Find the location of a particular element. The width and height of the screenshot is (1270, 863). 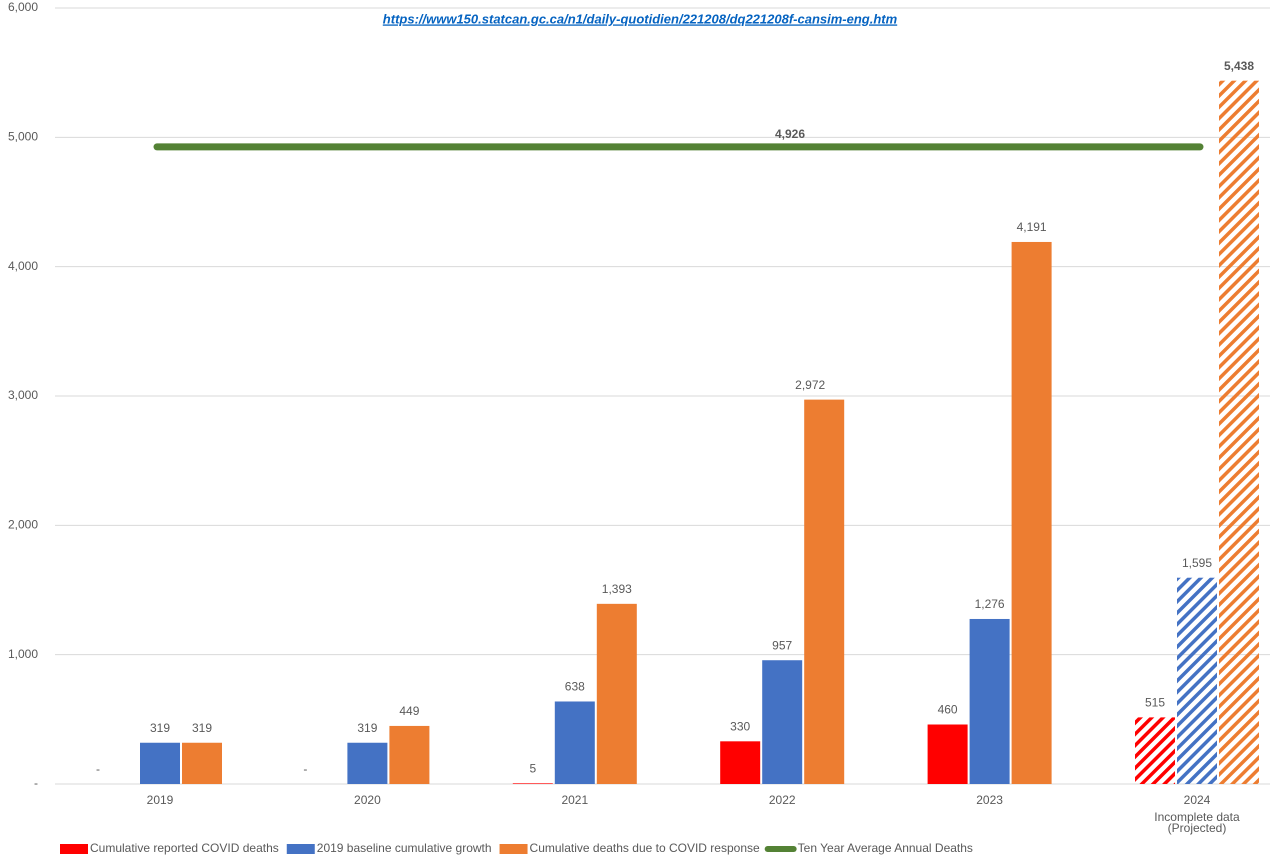

legend-label: Ten Year Average Annual Deaths is located at coordinates (885, 848).